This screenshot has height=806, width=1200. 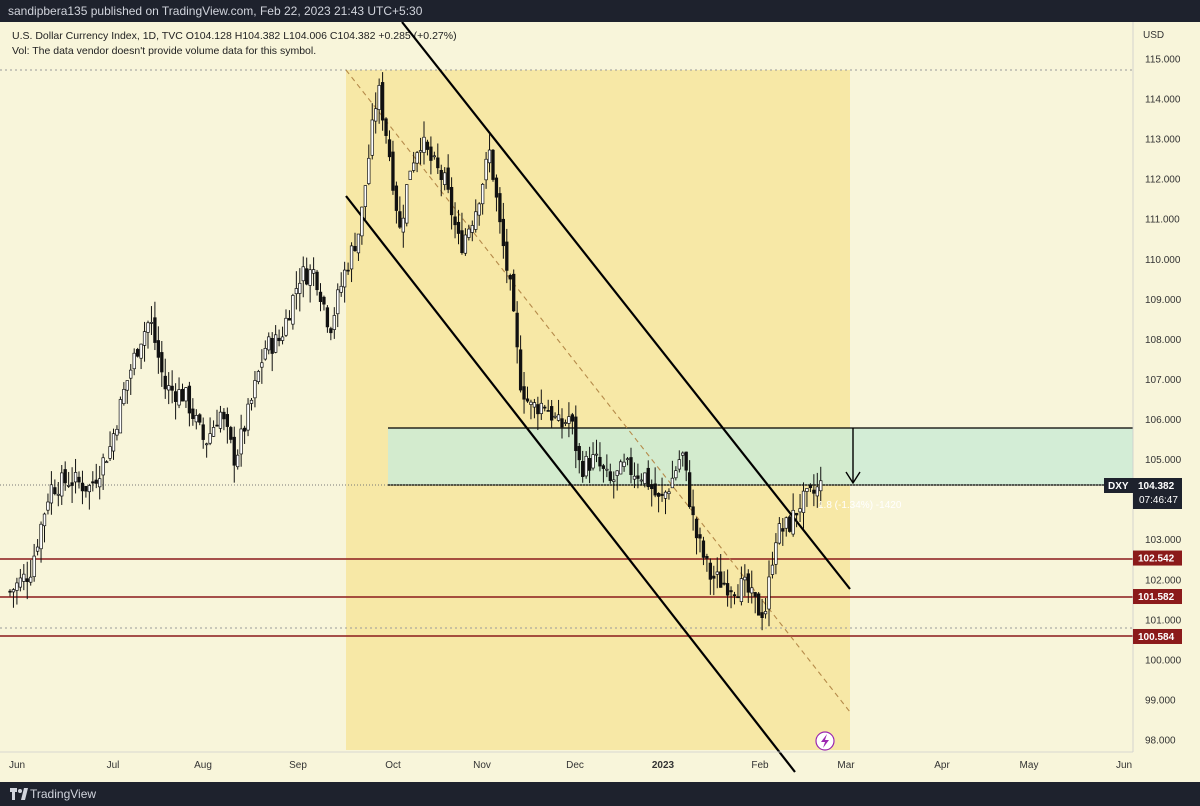 I want to click on x-tick-label: Dec, so click(x=575, y=765).